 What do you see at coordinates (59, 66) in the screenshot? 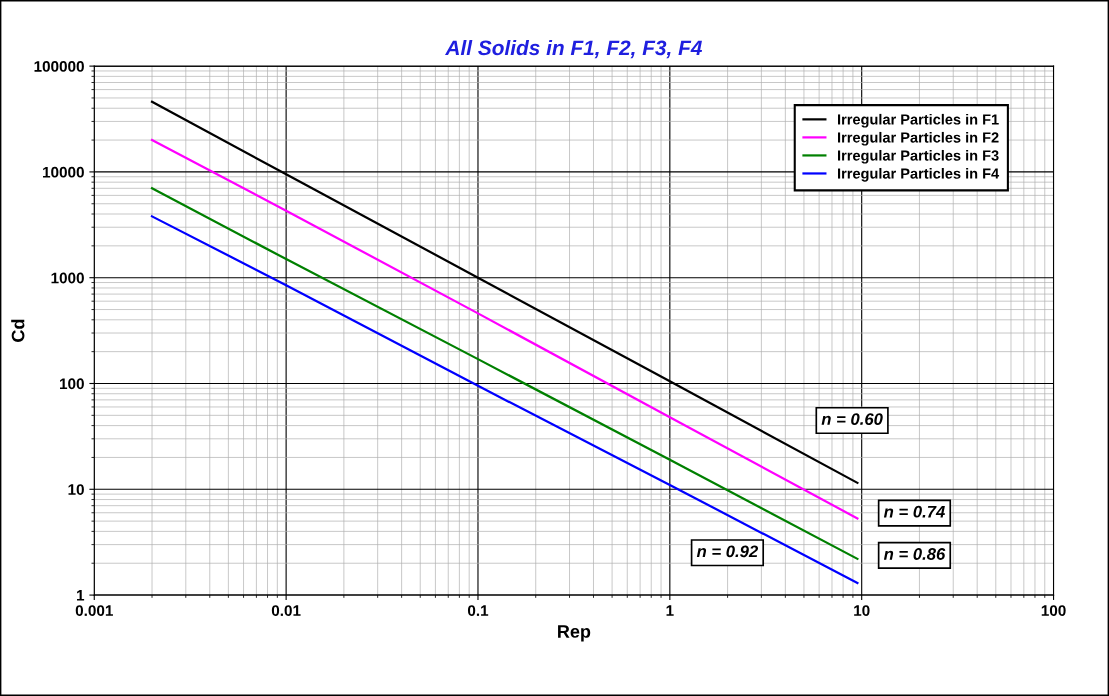
I see `y-tick-label: 100000` at bounding box center [59, 66].